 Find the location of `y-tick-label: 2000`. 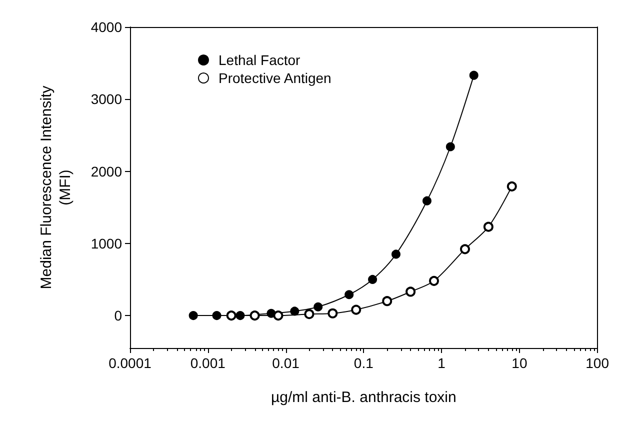

y-tick-label: 2000 is located at coordinates (106, 171).